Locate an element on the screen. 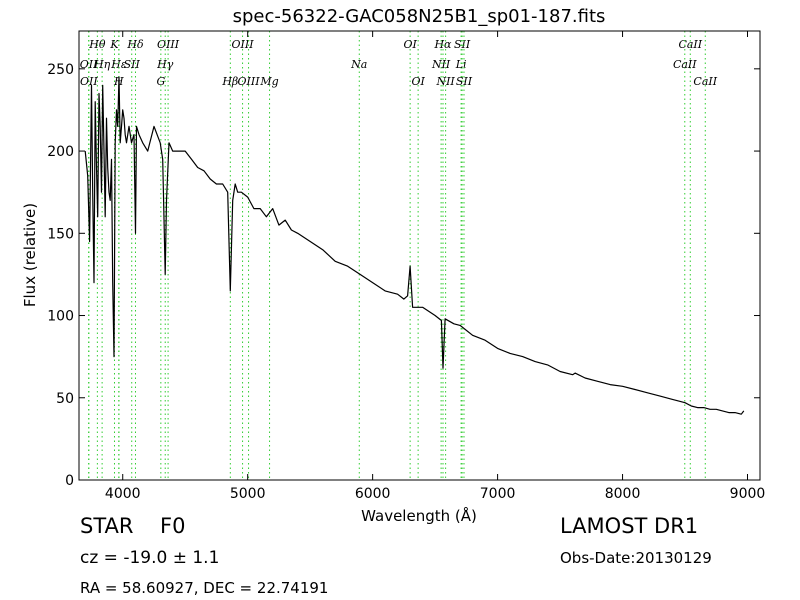  survey-name: LAMOST DR1 is located at coordinates (629, 526).